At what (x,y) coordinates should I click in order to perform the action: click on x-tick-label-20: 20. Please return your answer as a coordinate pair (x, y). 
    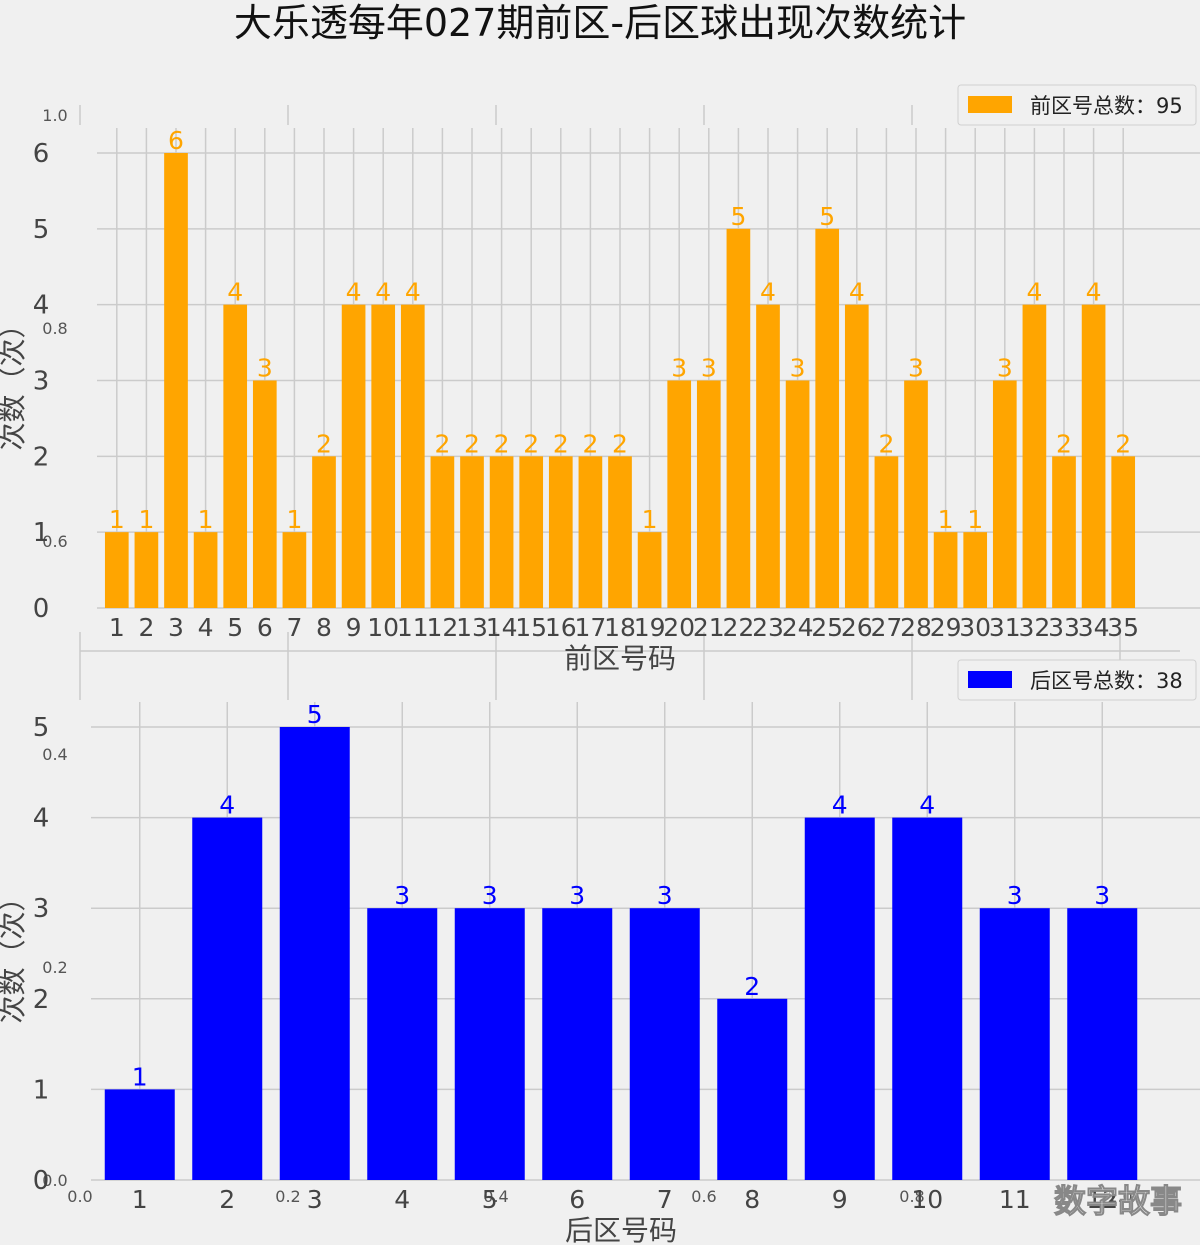
    Looking at the image, I should click on (679, 627).